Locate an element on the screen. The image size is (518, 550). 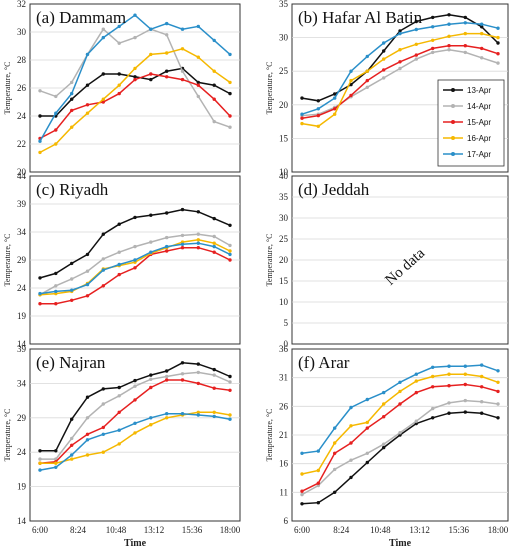
y-tick-label: 31 is located at coordinates (283, 378).